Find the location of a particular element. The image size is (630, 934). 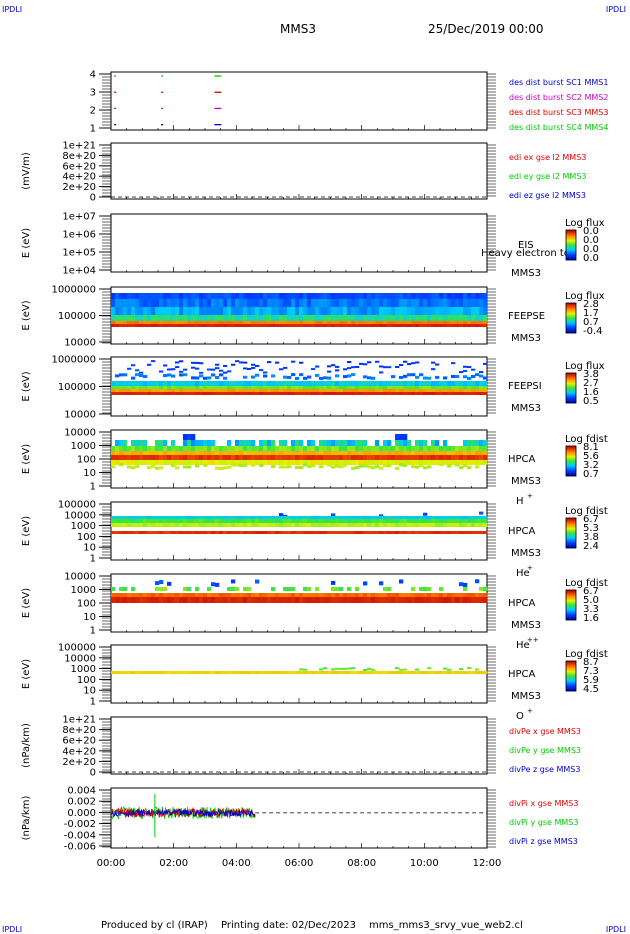

y-tick-label: 100000 is located at coordinates (77, 316).